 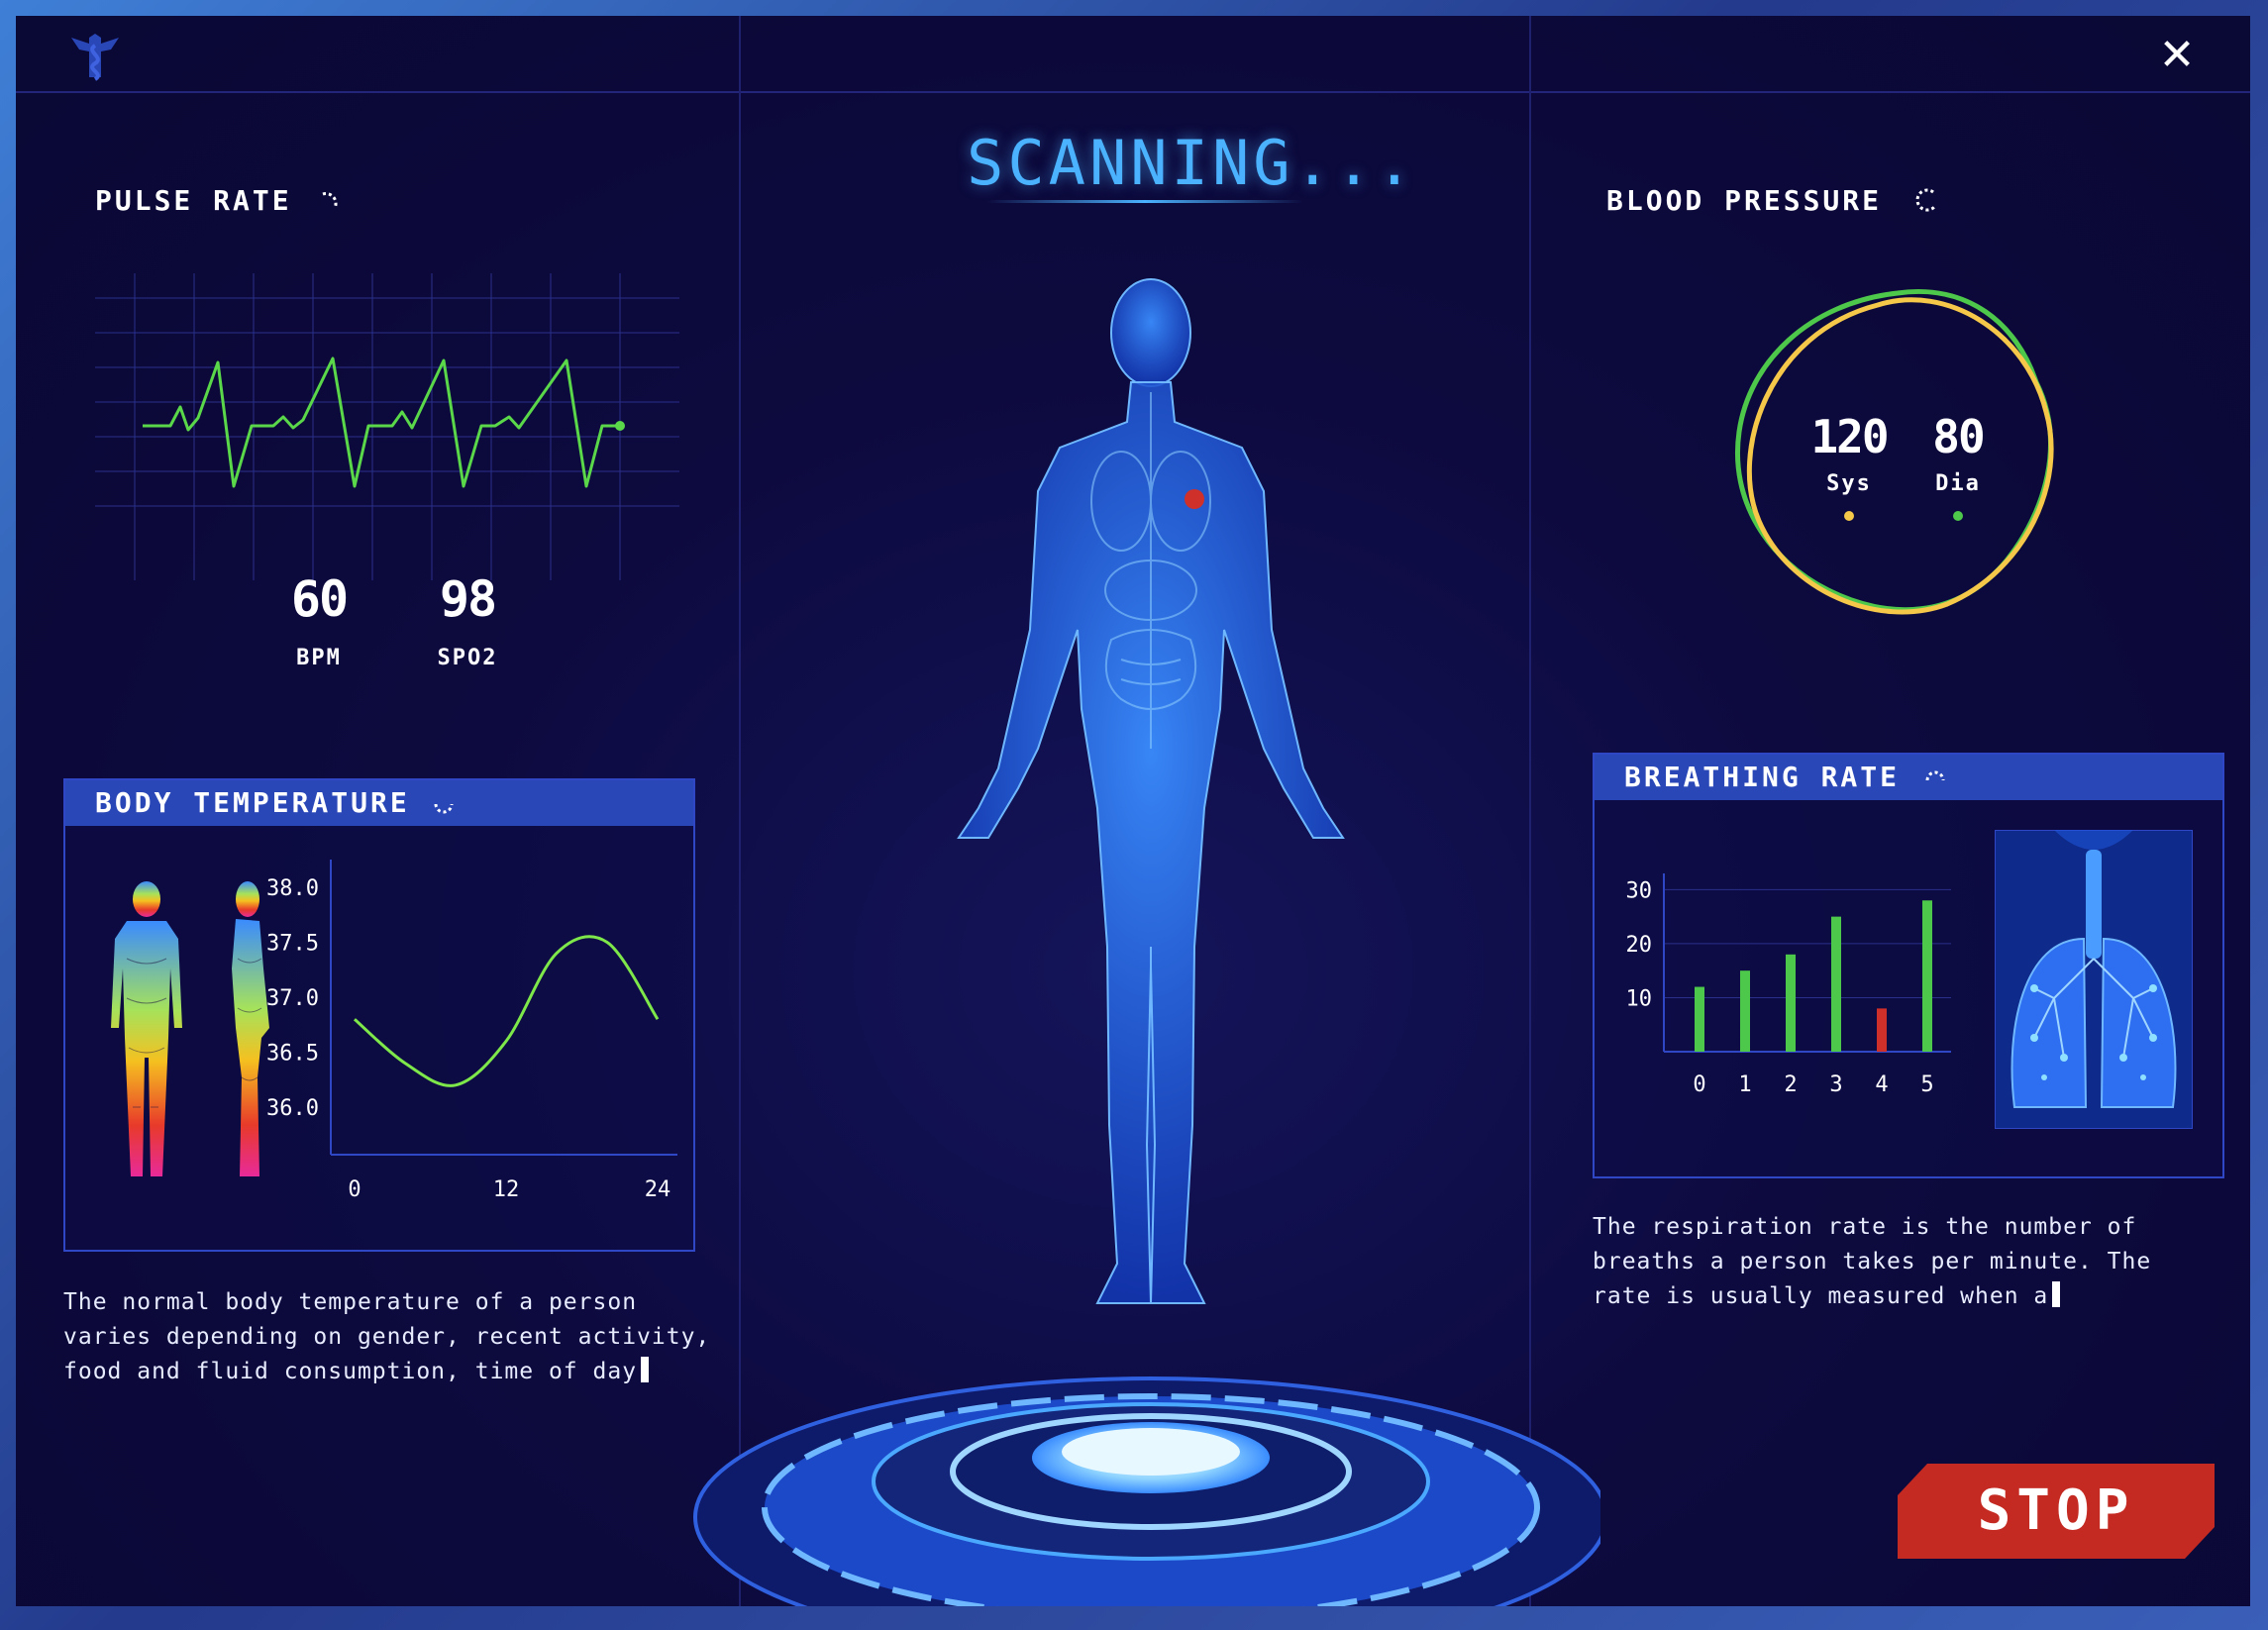 I want to click on body-temperature-header, so click(x=379, y=803).